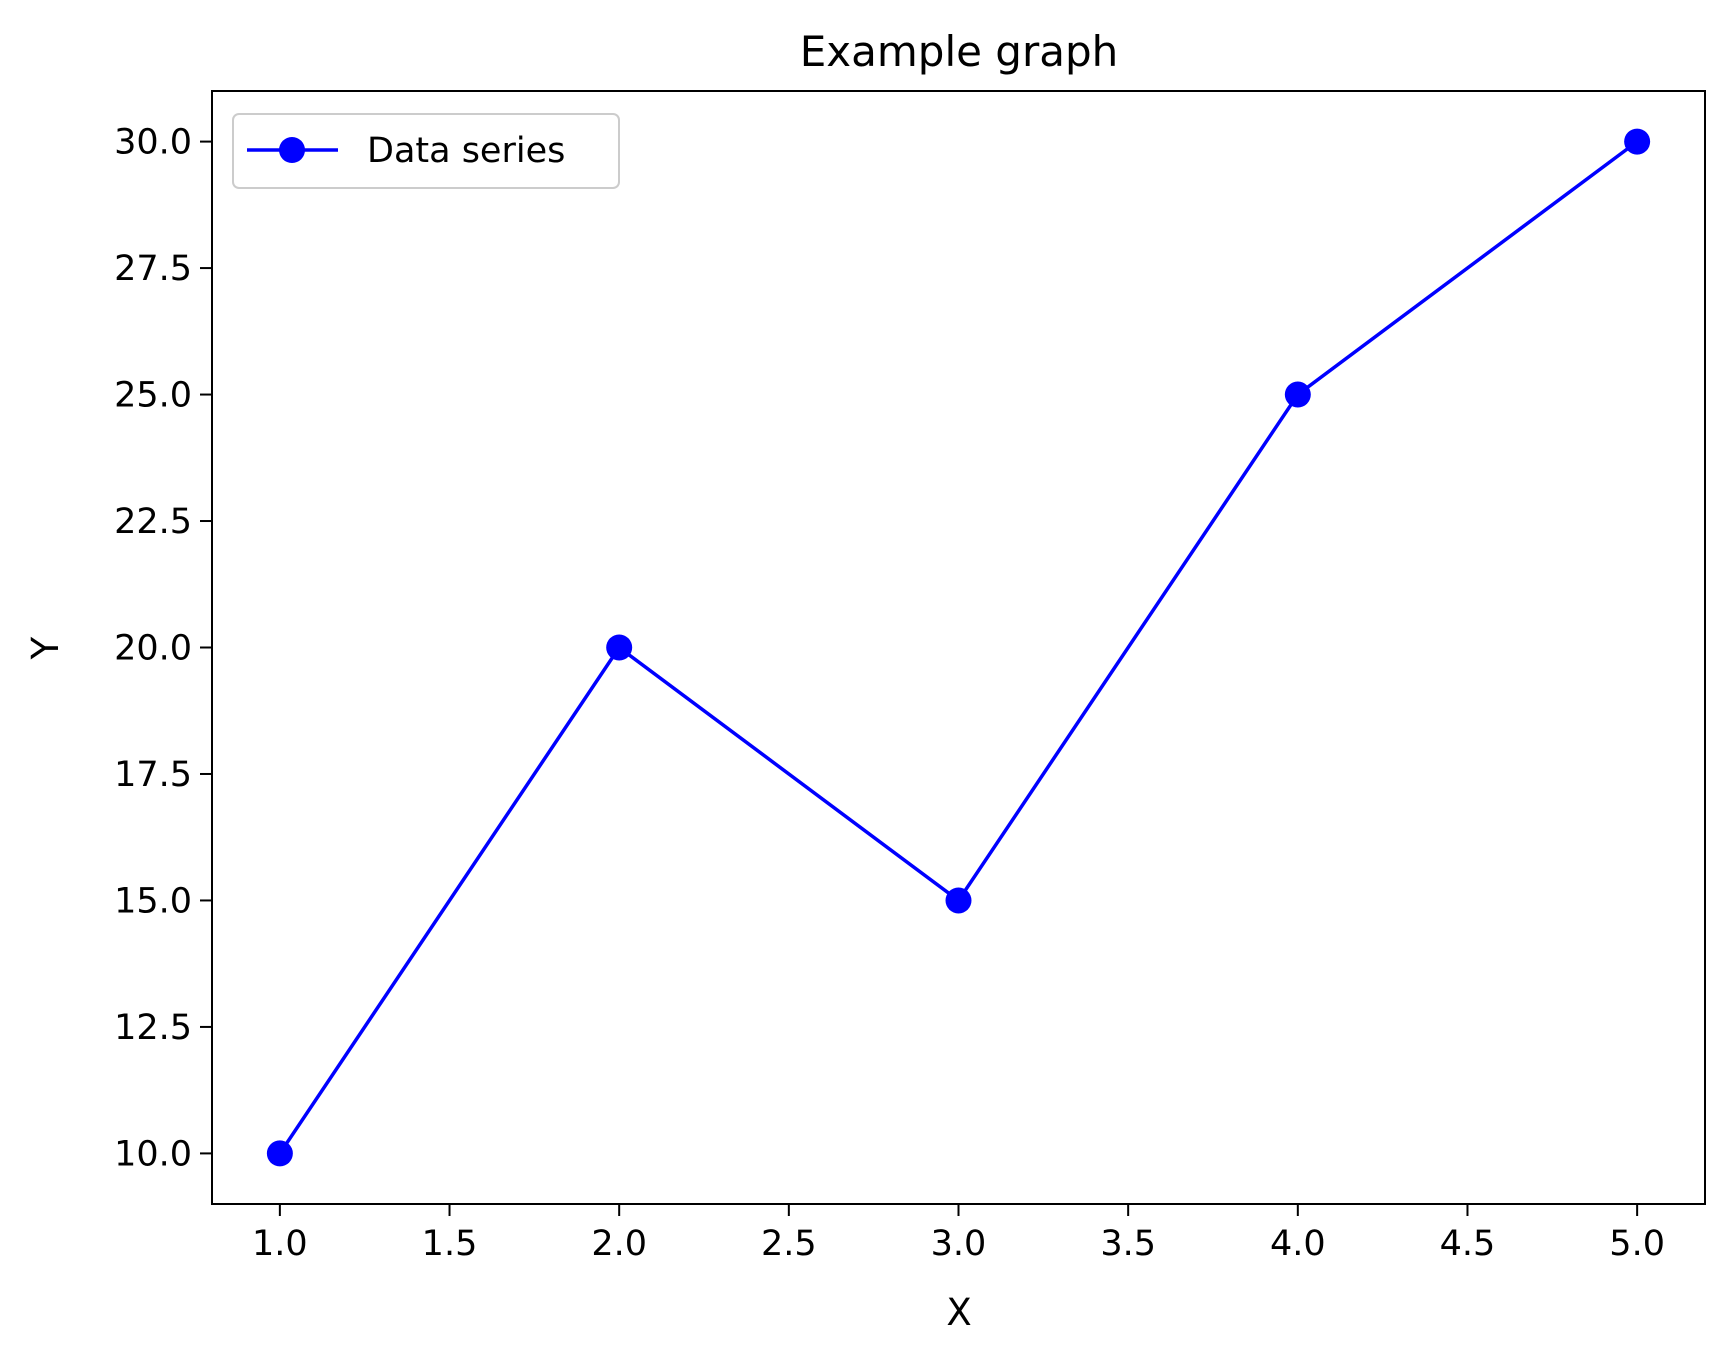 The height and width of the screenshot is (1361, 1728). What do you see at coordinates (153, 775) in the screenshot?
I see `y-tick-label: 17.5` at bounding box center [153, 775].